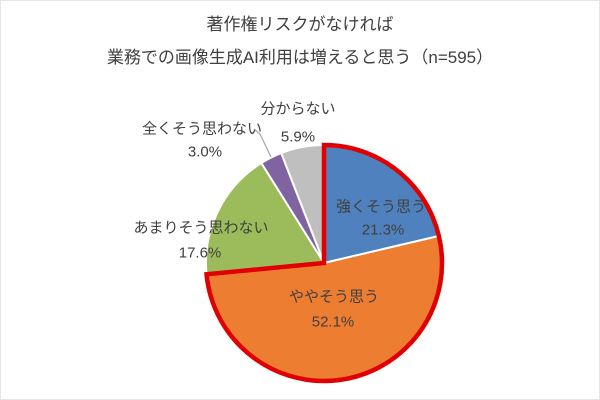  I want to click on chart-title-line2: 業務での画像生成AI利用は増えると思う（n=595）, so click(300, 57).